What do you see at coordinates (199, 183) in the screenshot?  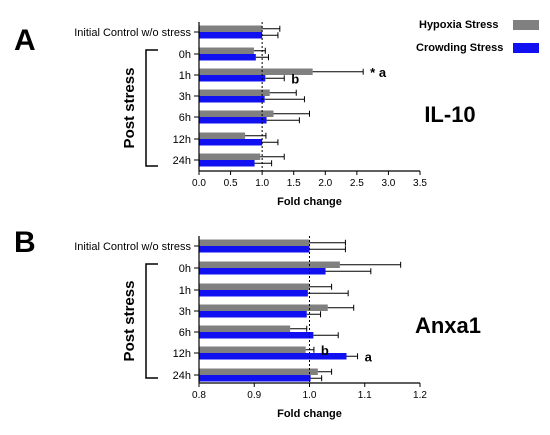 I see `x-tick-label: 0.0` at bounding box center [199, 183].